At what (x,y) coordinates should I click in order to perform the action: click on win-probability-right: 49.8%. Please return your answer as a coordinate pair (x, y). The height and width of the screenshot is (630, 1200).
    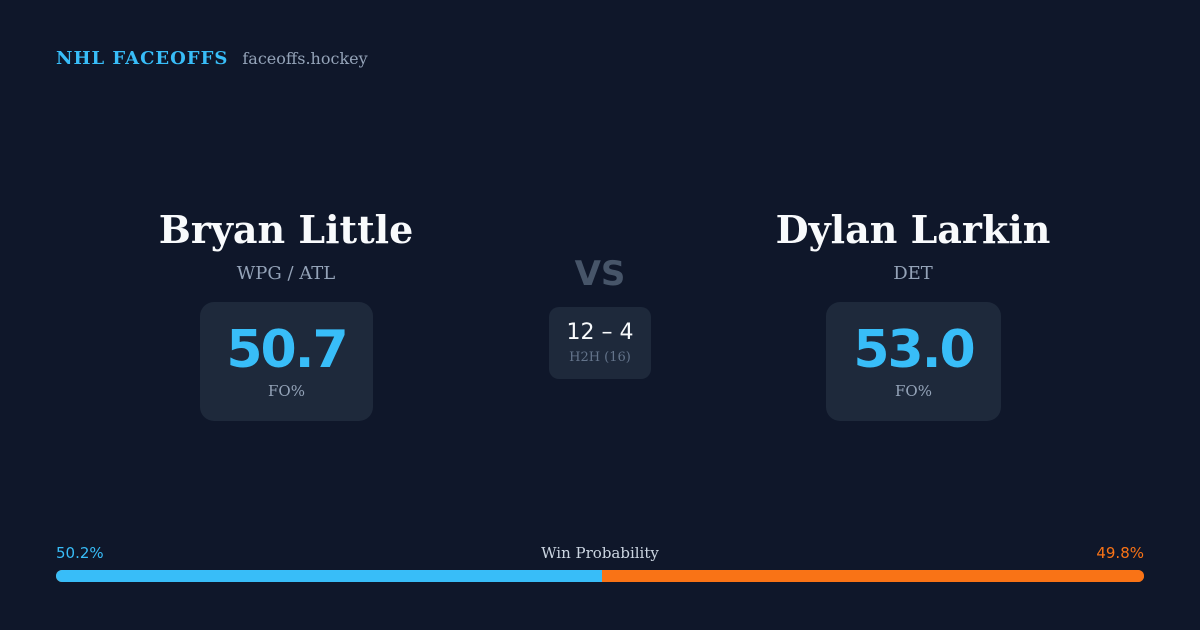
    Looking at the image, I should click on (1120, 553).